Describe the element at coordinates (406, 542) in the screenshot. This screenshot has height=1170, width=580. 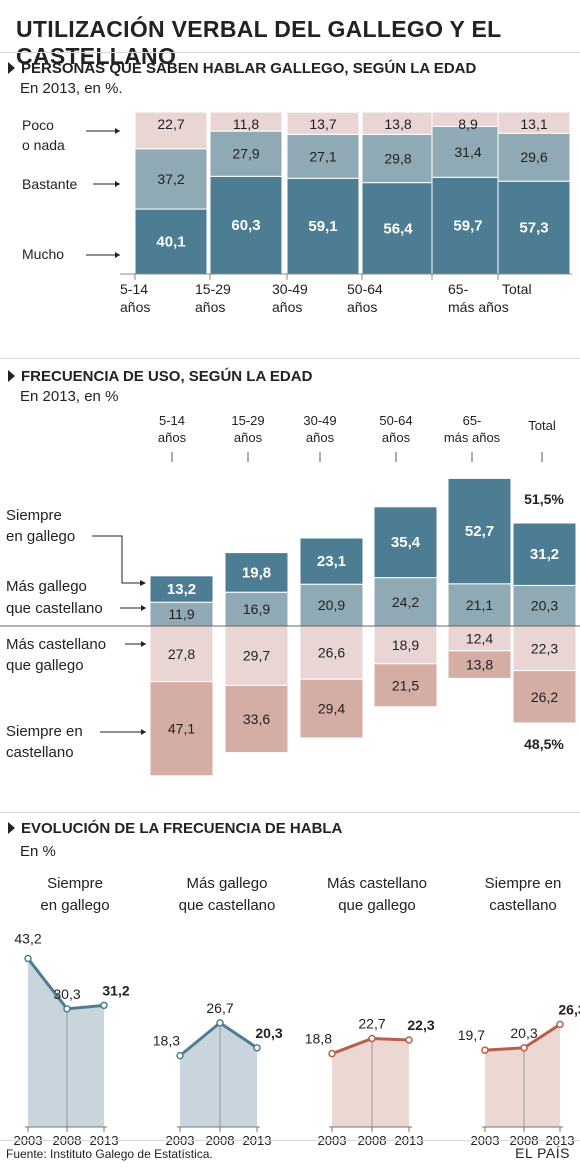
I see `bar-value-label: 35,4` at that location.